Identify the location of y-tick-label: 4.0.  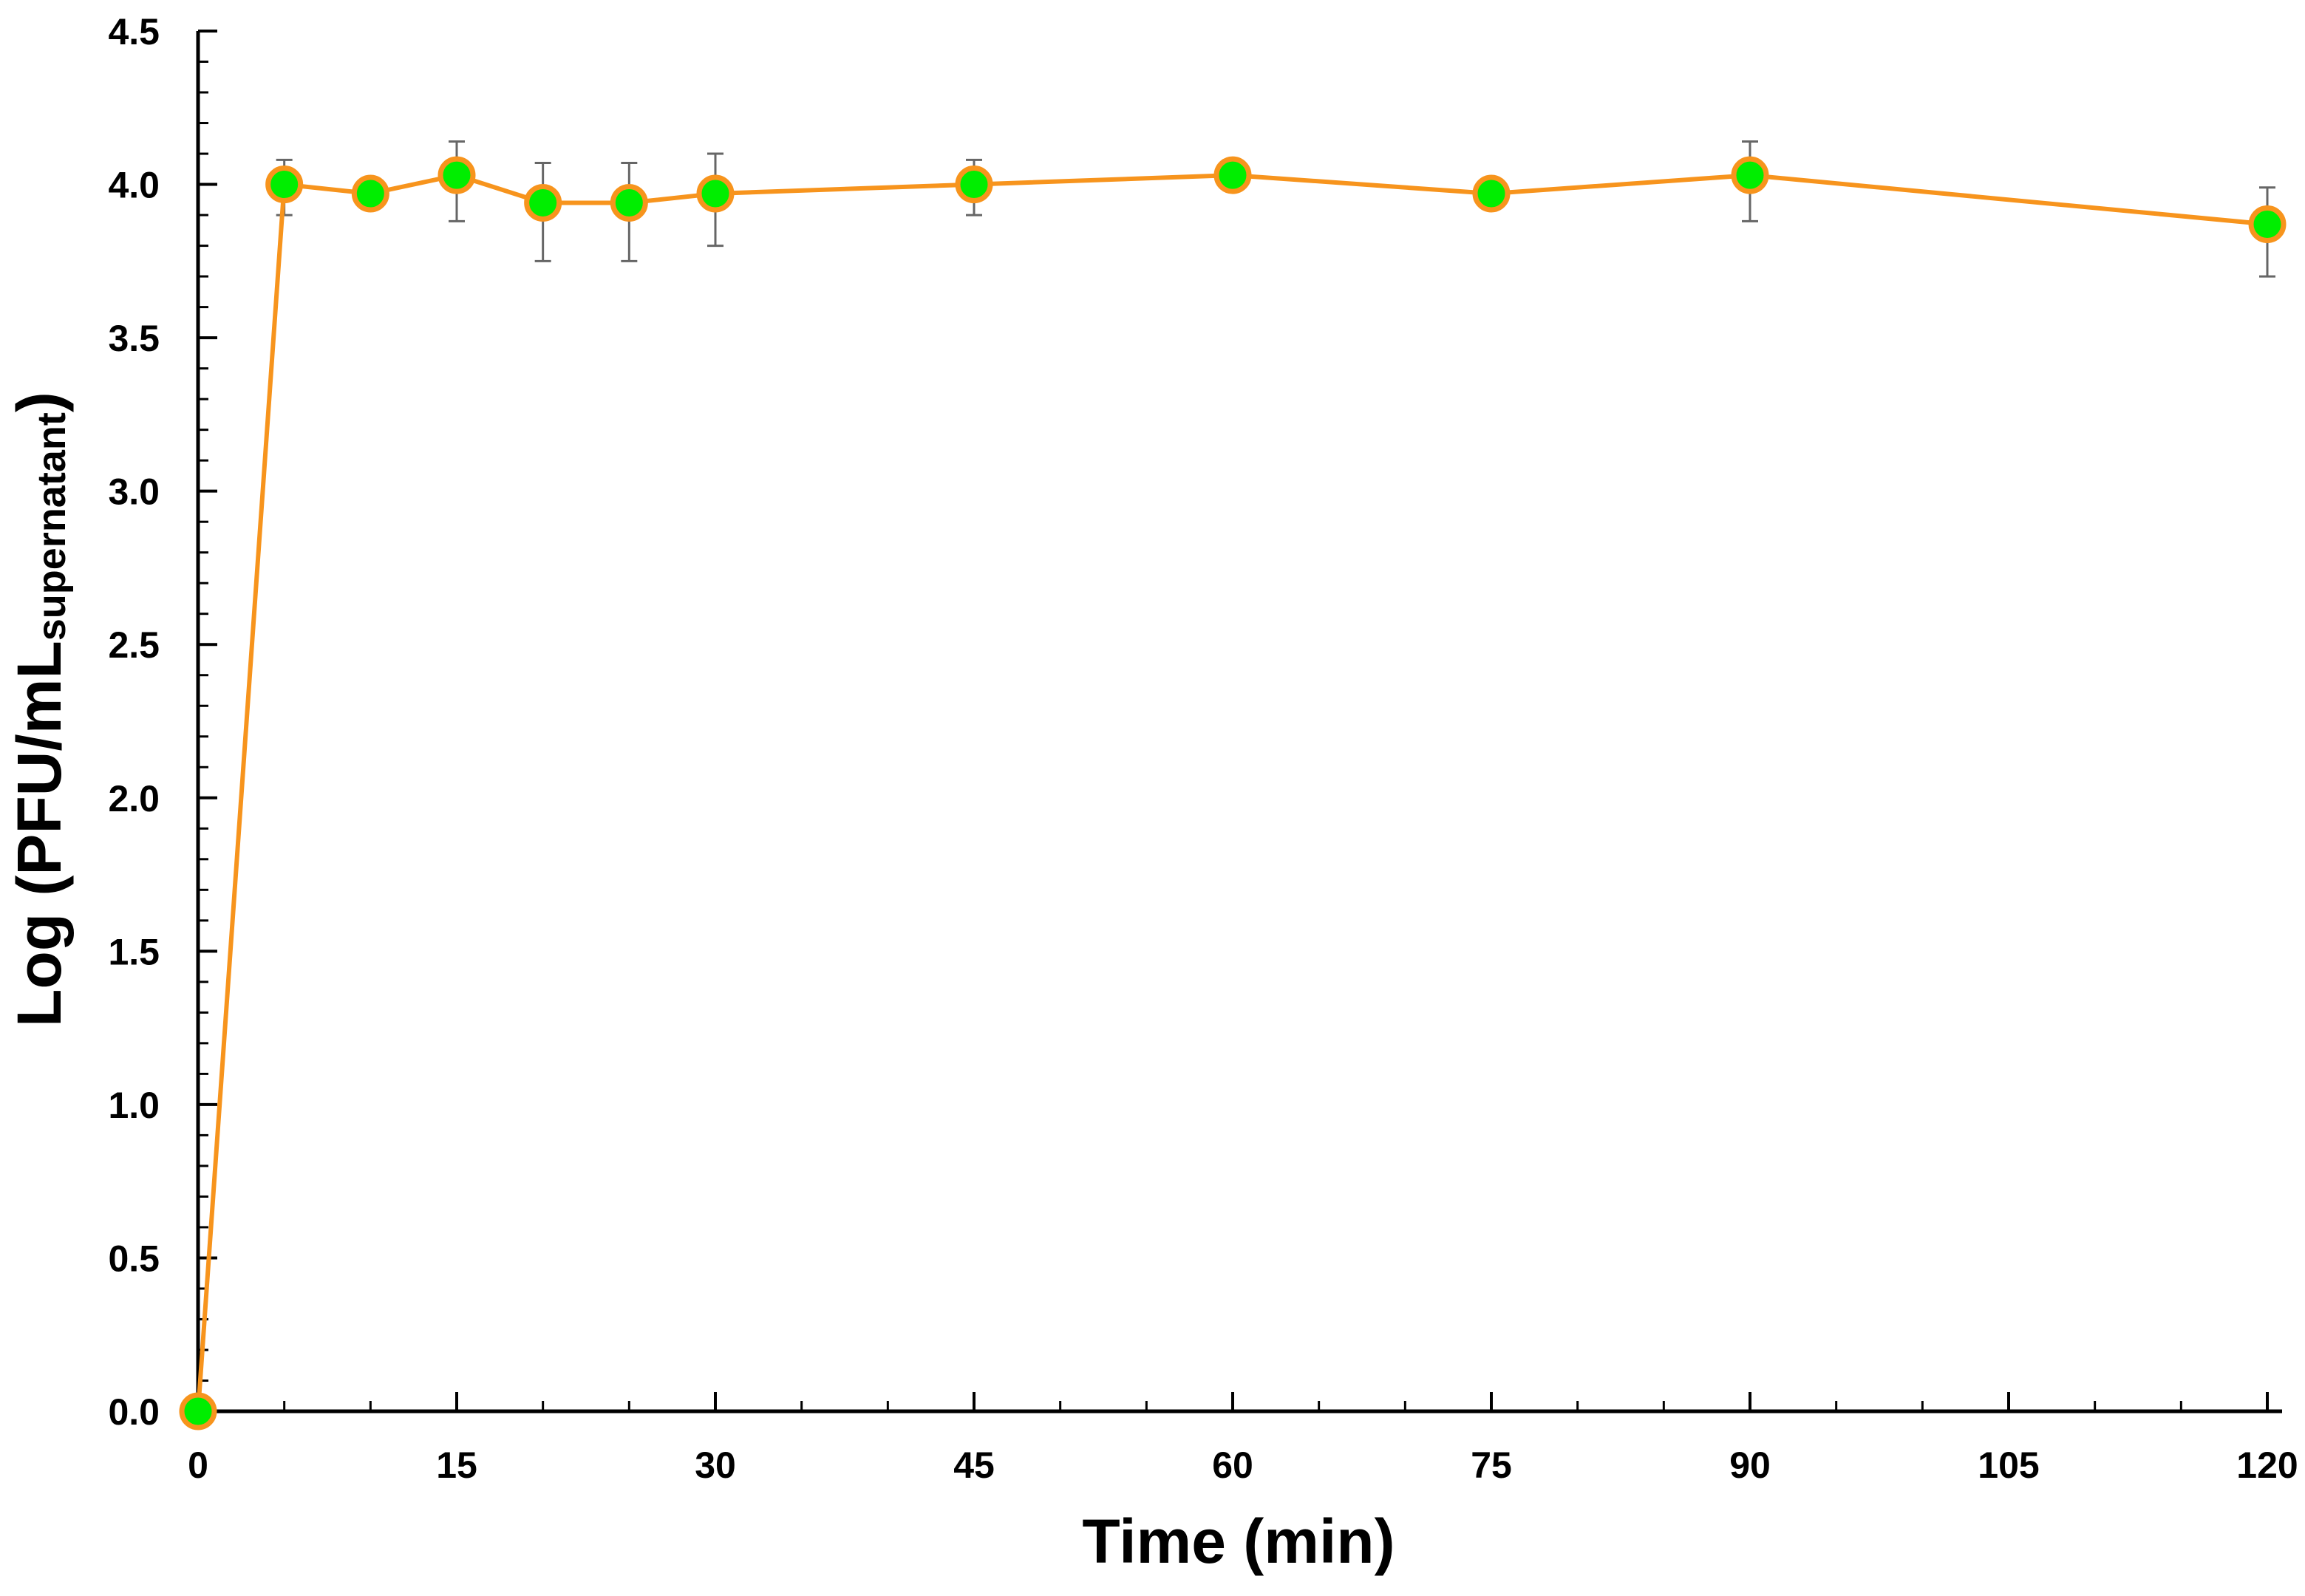
(134, 185).